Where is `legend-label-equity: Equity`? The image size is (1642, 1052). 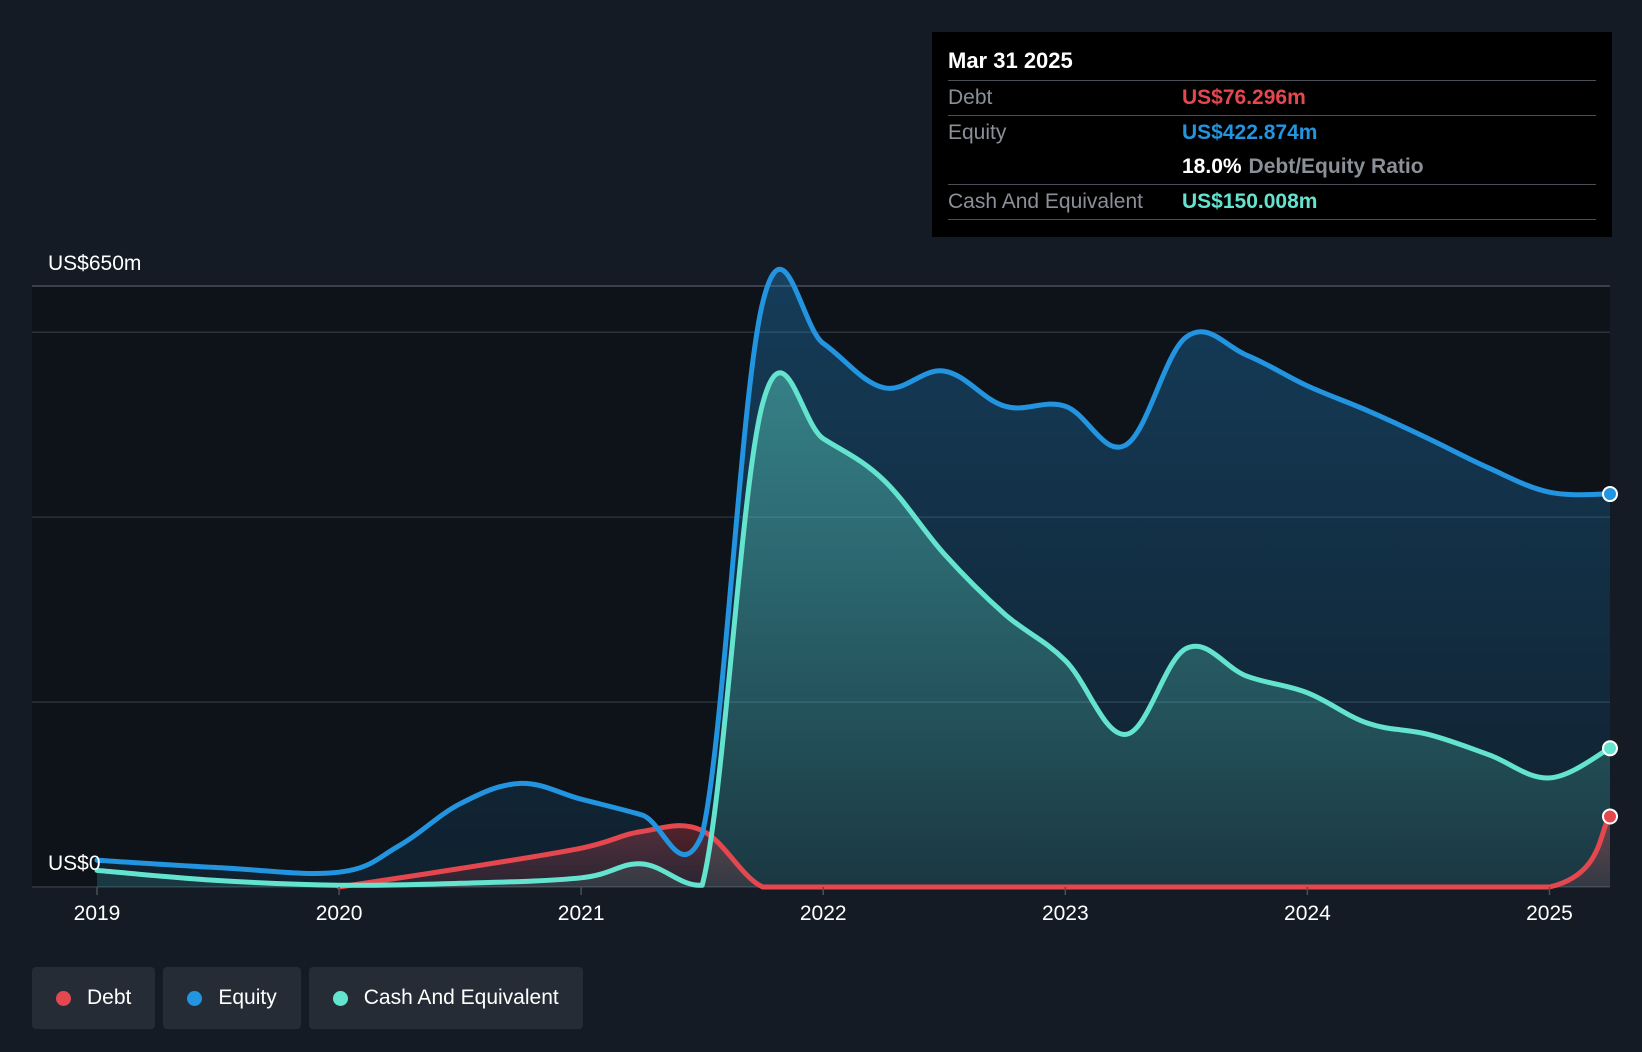 legend-label-equity: Equity is located at coordinates (247, 997).